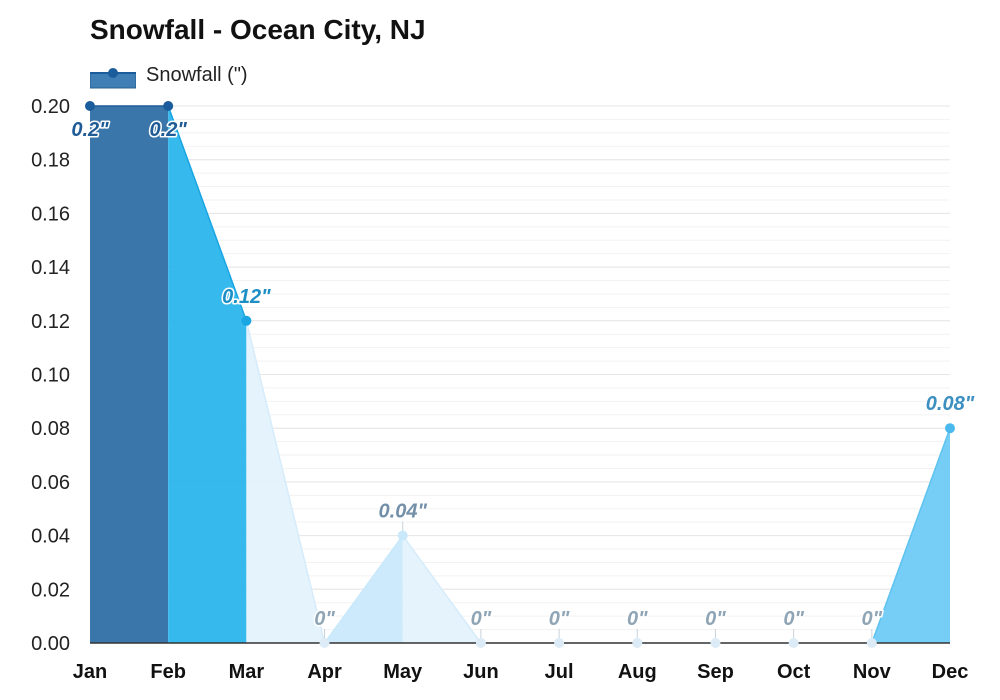 The width and height of the screenshot is (1000, 700). Describe the element at coordinates (50, 376) in the screenshot. I see `y-tick-label: 0.10` at that location.